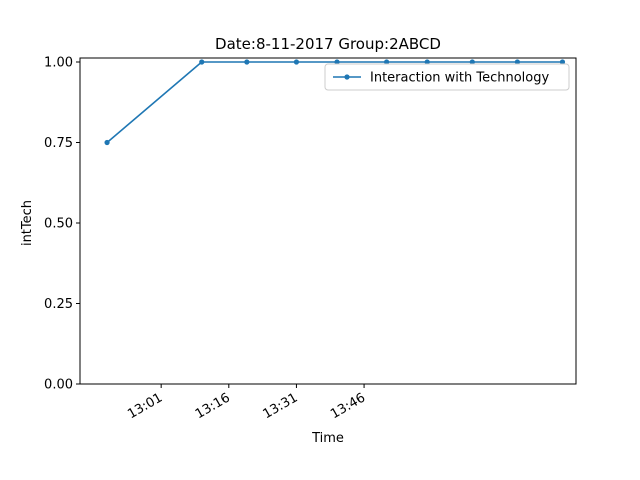 Image resolution: width=640 pixels, height=480 pixels. What do you see at coordinates (58, 63) in the screenshot?
I see `y-tick-label: 1.00` at bounding box center [58, 63].